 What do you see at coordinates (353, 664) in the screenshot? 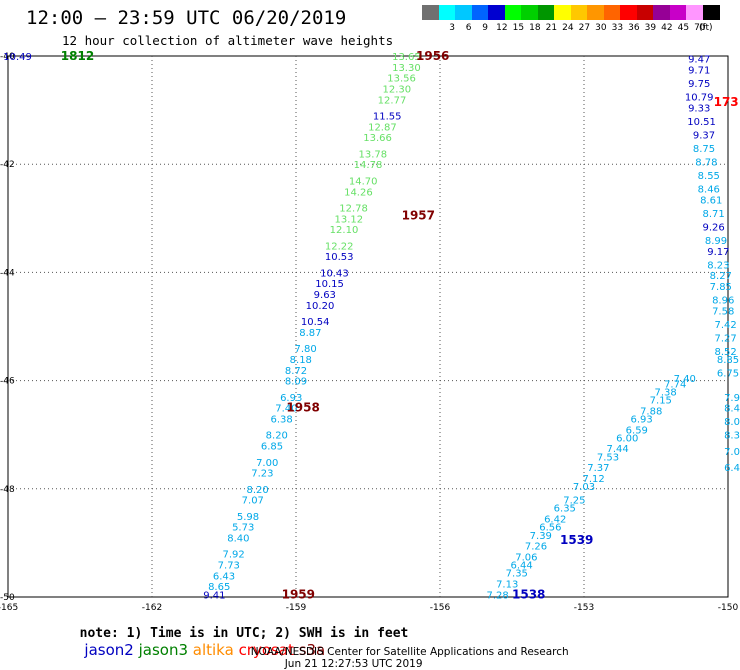
I see `credit-generated: Jun 21 12:27:53 UTC 2019` at bounding box center [353, 664].